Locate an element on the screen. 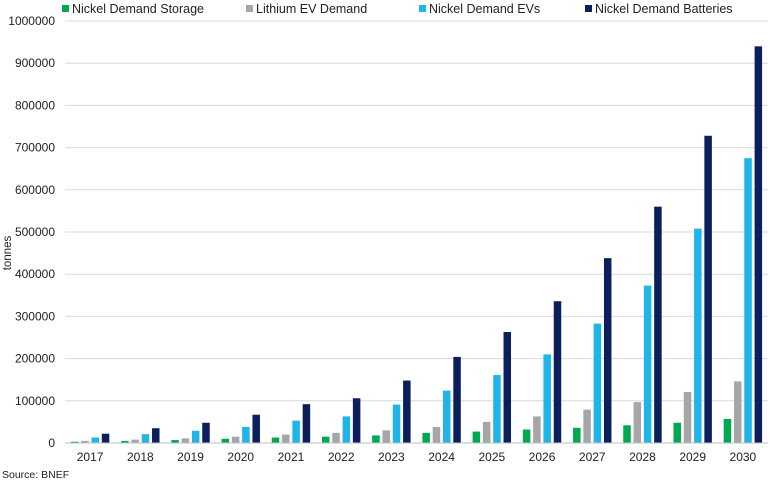 The width and height of the screenshot is (770, 486). bar-nickel-demand-batteries-2023 is located at coordinates (407, 411).